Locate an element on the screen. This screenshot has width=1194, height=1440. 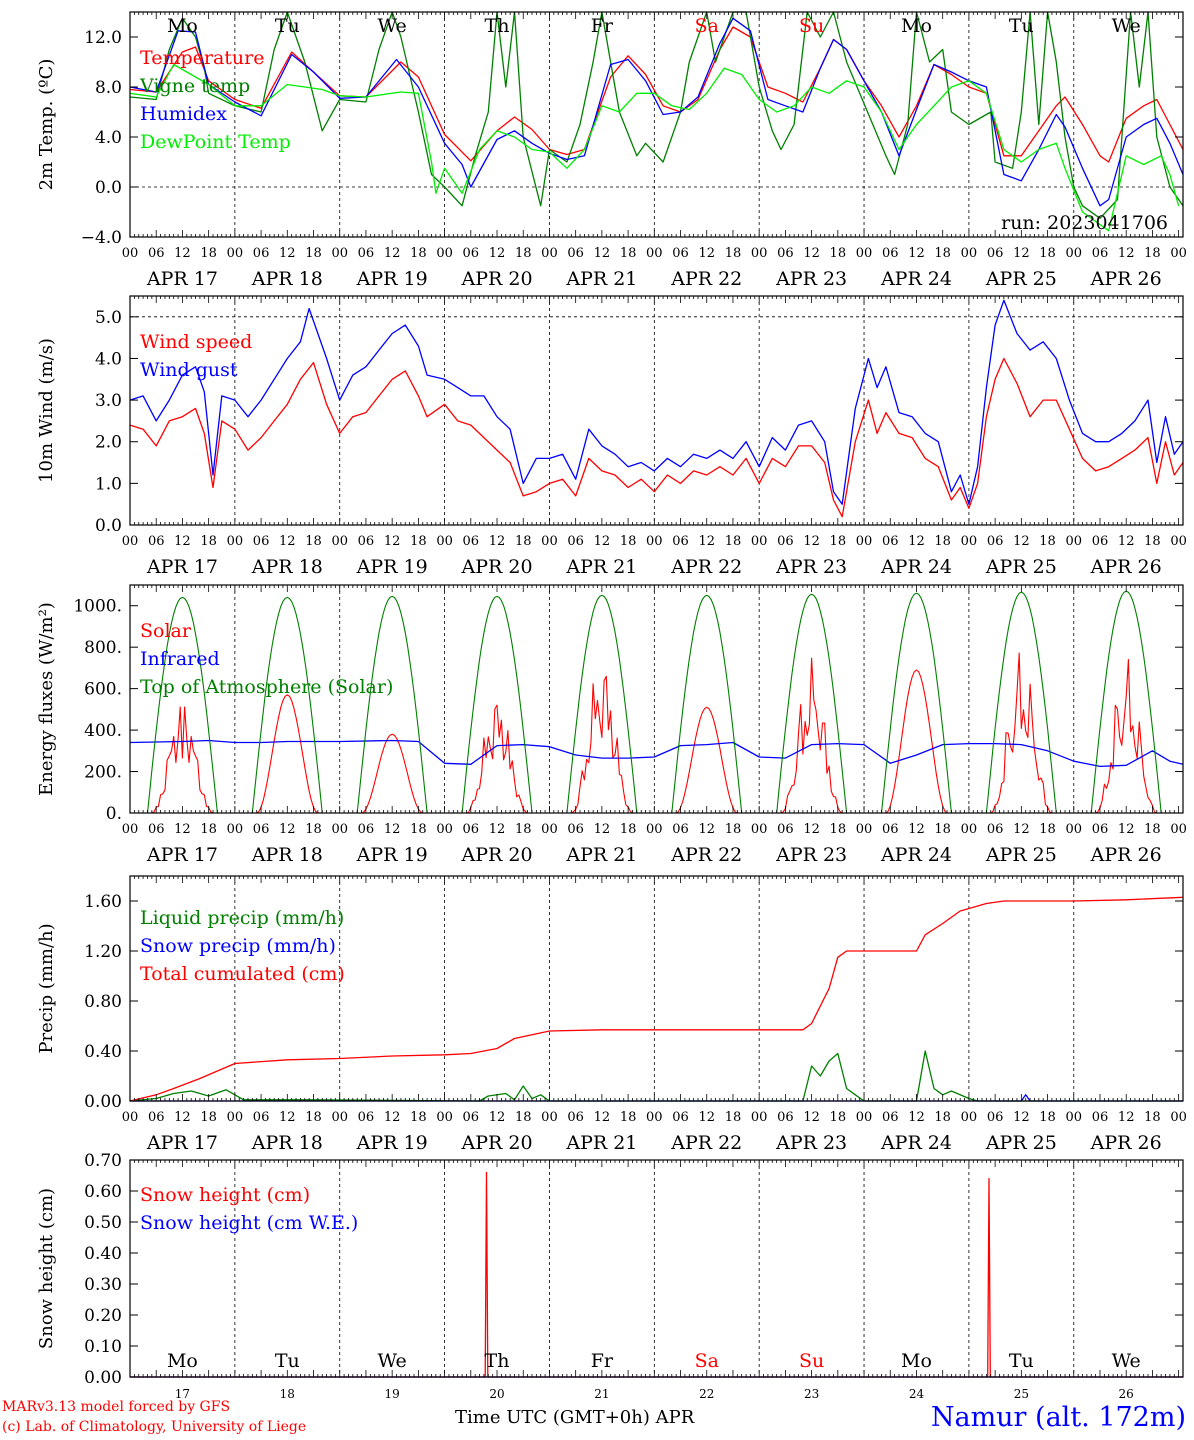
y-tick-label: −4.0 is located at coordinates (101, 238).